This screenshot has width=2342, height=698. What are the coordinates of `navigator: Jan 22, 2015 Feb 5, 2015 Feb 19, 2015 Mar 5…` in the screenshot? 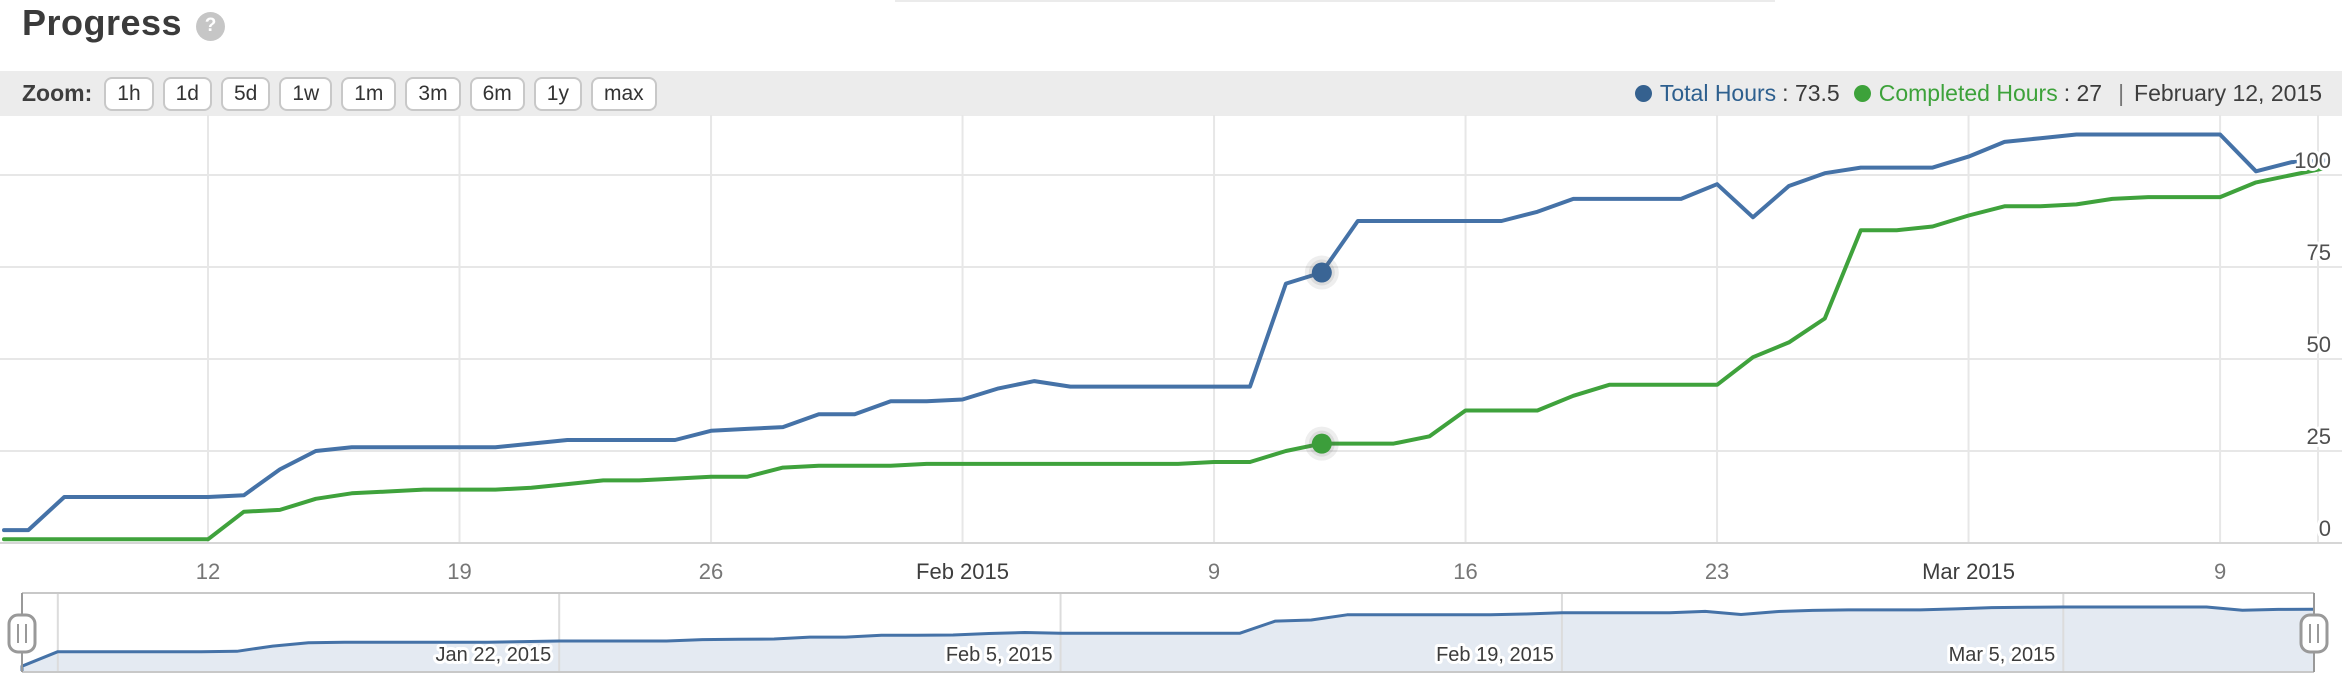 It's located at (1168, 632).